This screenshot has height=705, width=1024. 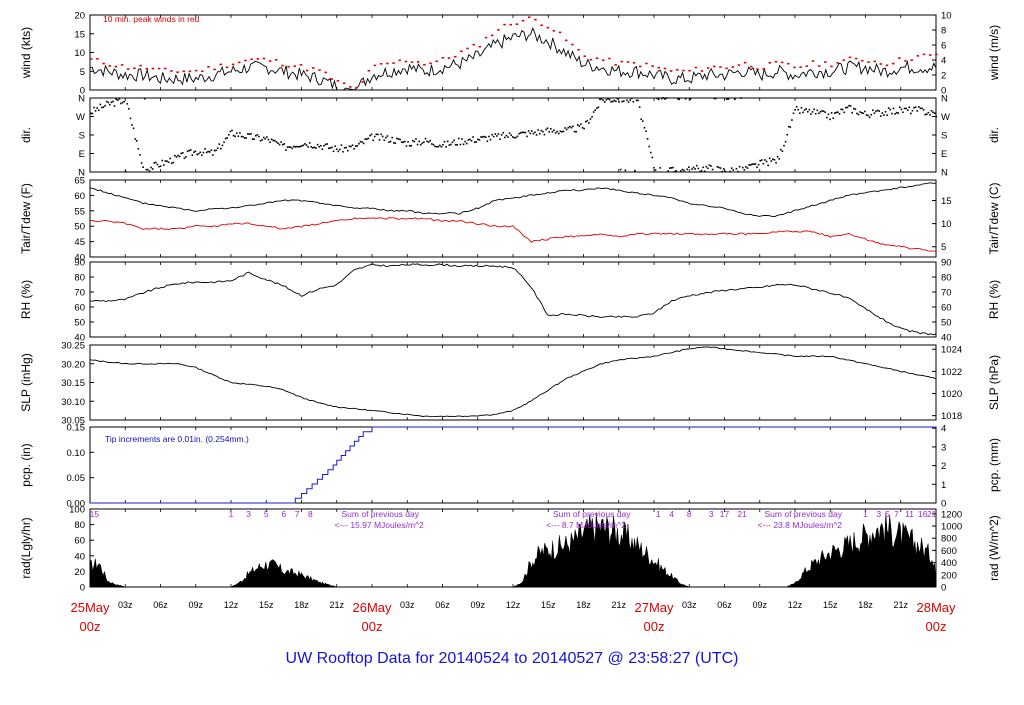 I want to click on panel-wind, so click(x=513, y=52).